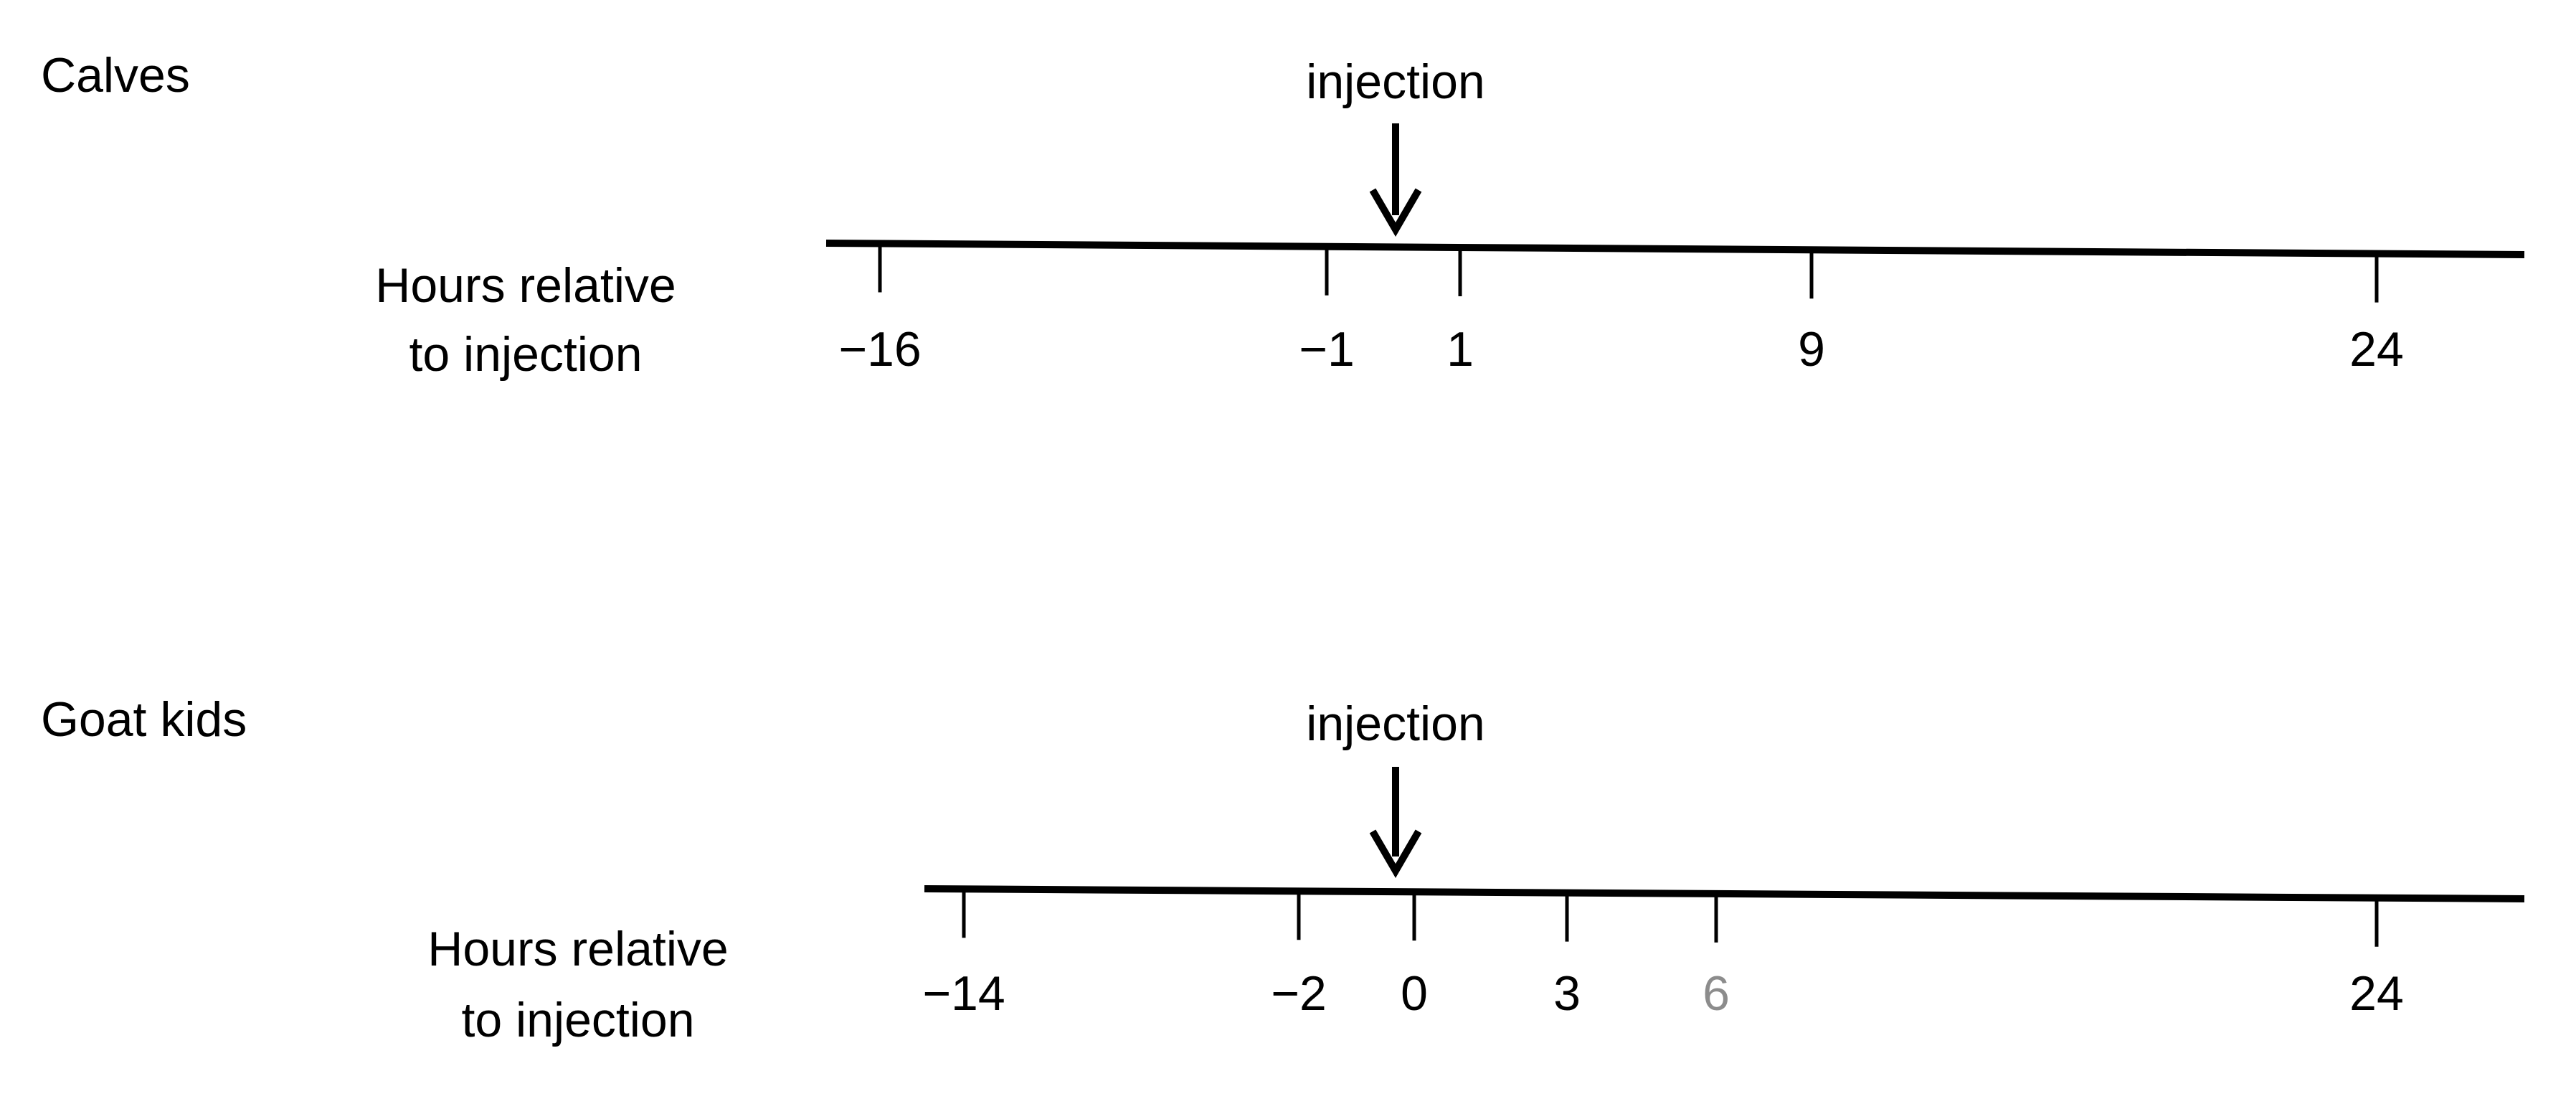  What do you see at coordinates (1460, 350) in the screenshot?
I see `tick-label: 1` at bounding box center [1460, 350].